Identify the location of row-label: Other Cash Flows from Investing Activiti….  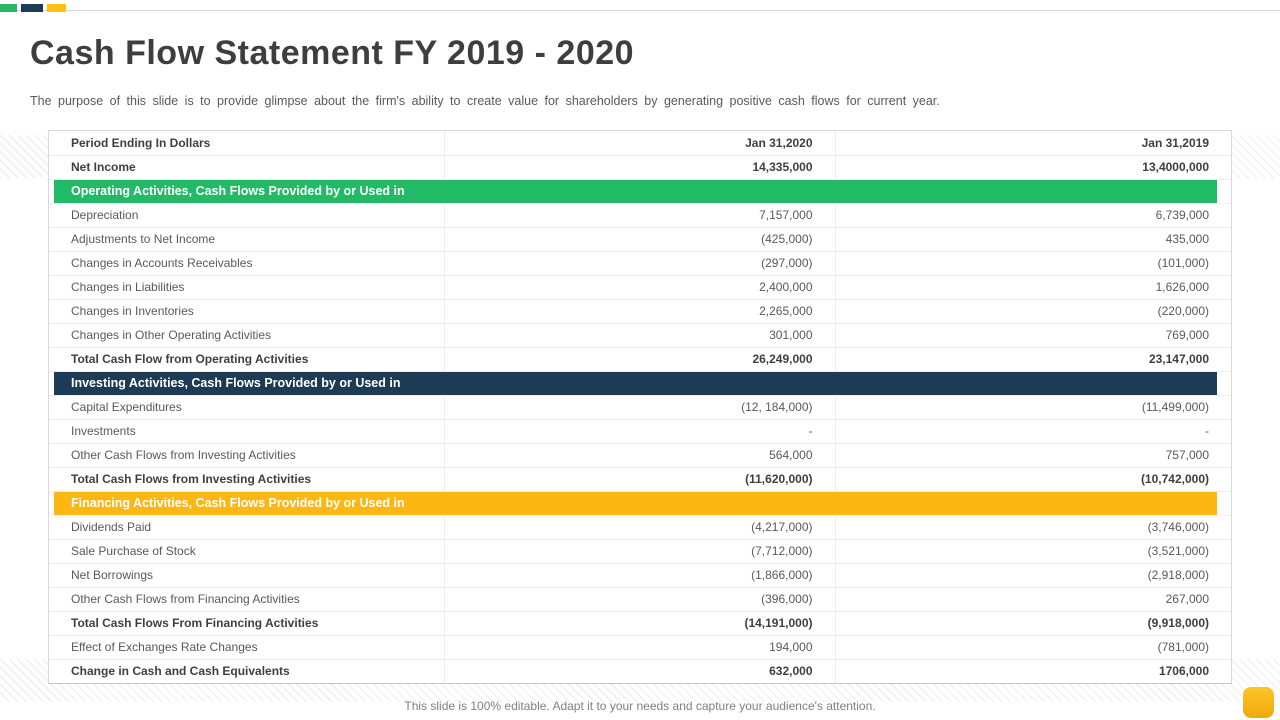
(247, 455).